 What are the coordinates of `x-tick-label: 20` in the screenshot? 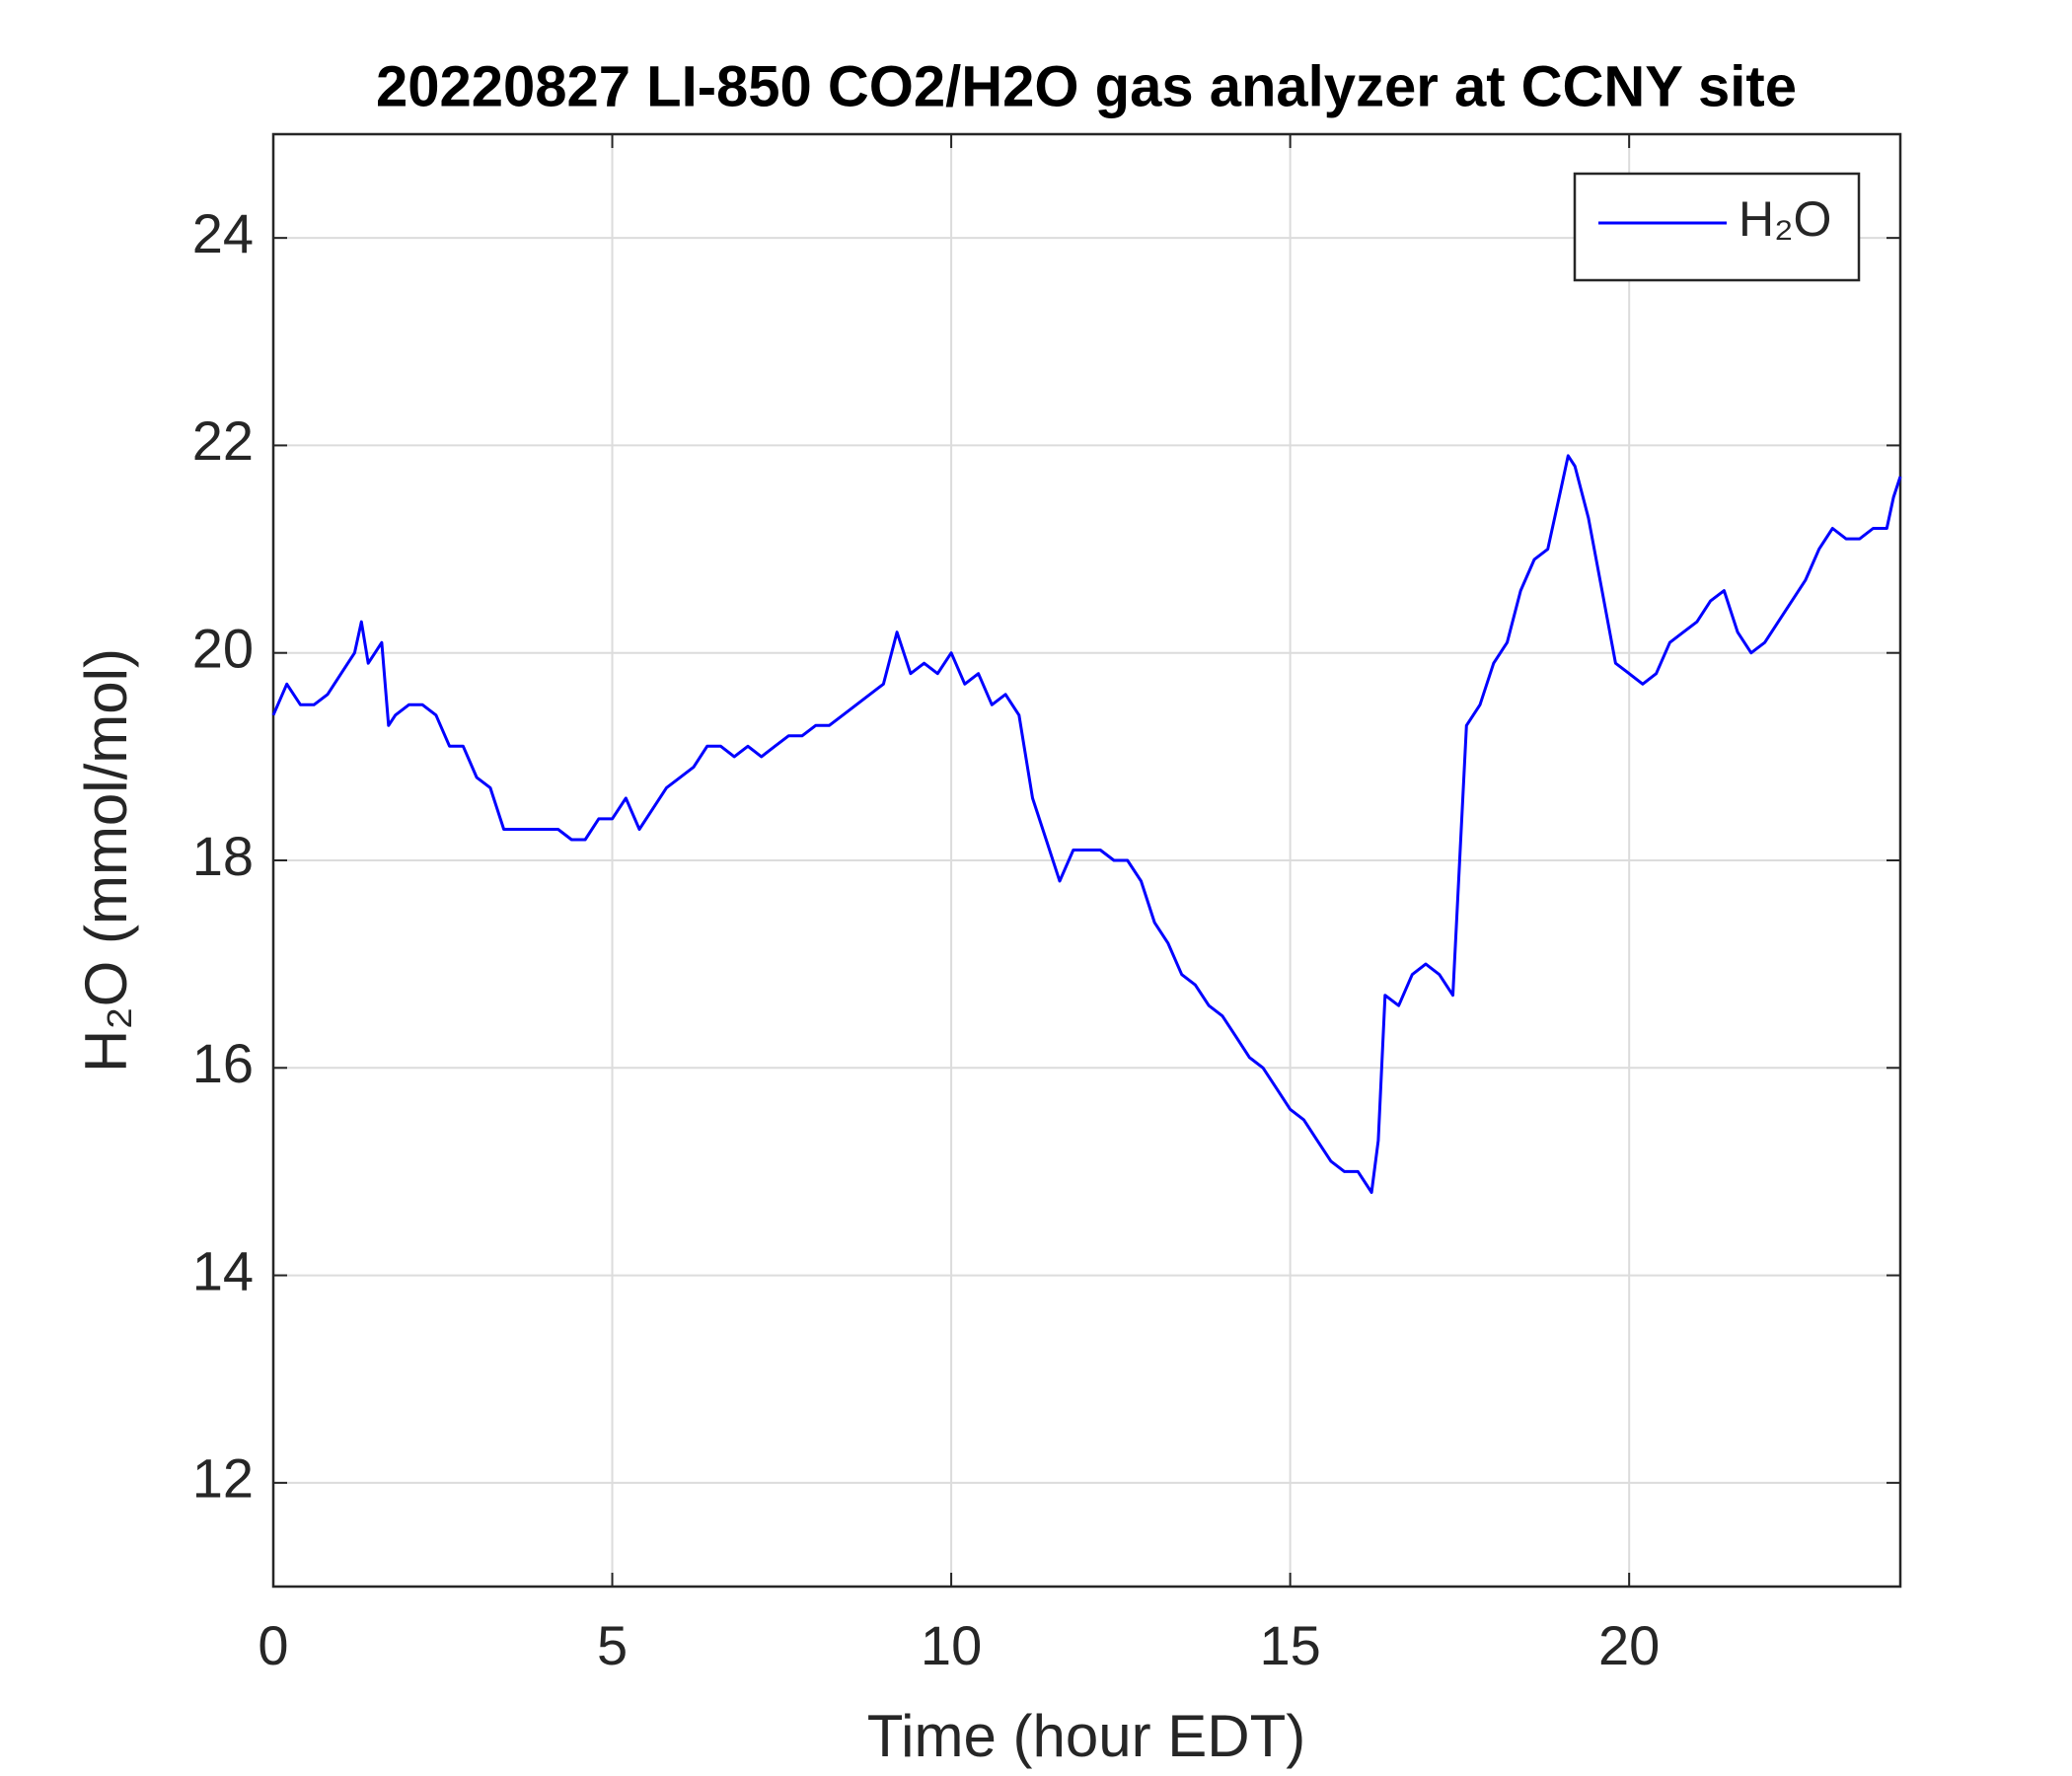 It's located at (1629, 1645).